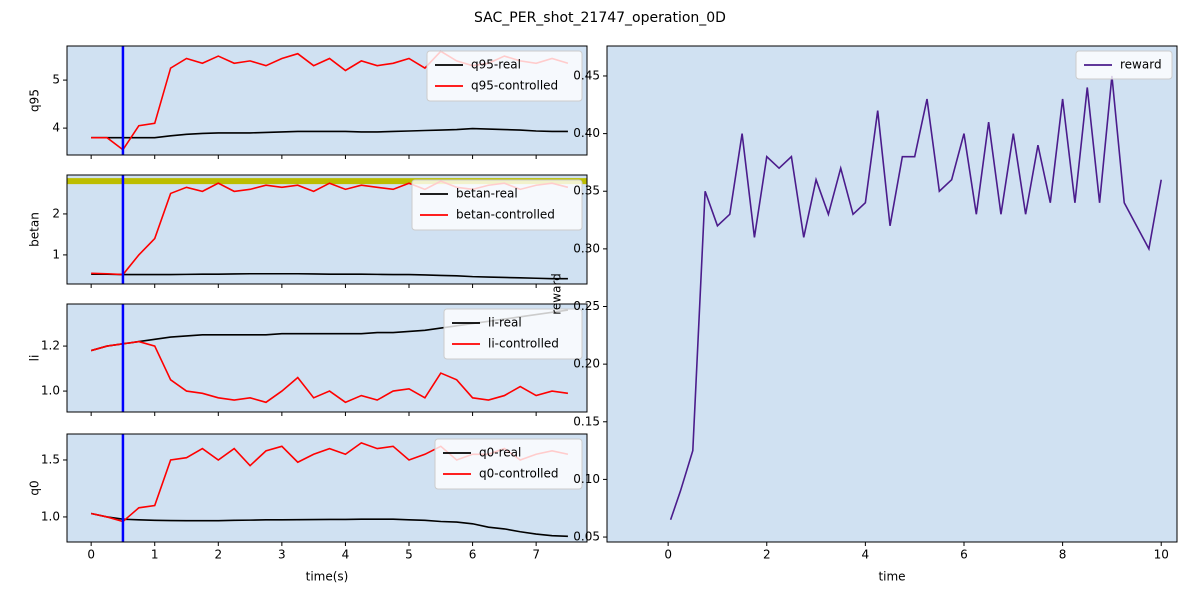 This screenshot has width=1200, height=600. What do you see at coordinates (409, 555) in the screenshot?
I see `x-tick-label: 5` at bounding box center [409, 555].